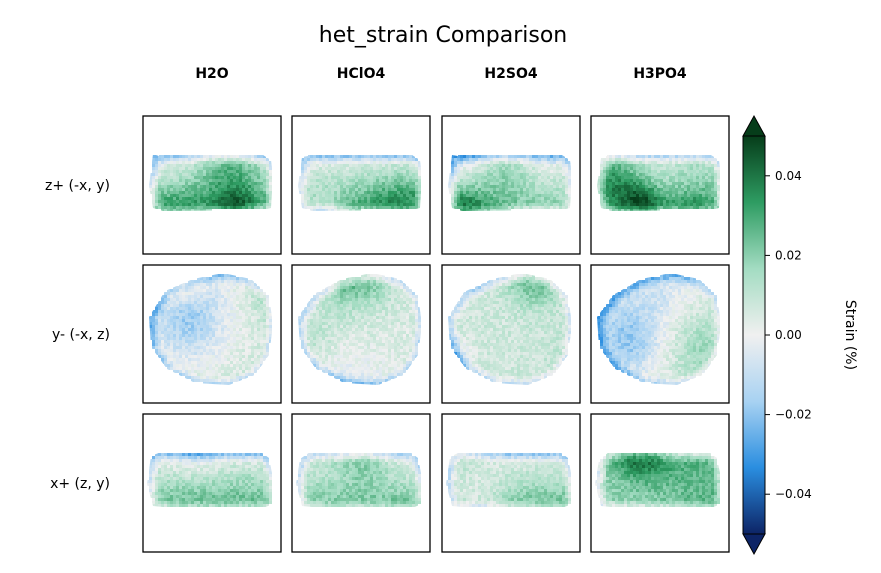 The width and height of the screenshot is (881, 573). Describe the element at coordinates (754, 125) in the screenshot. I see `colorbar-extend-max` at that location.